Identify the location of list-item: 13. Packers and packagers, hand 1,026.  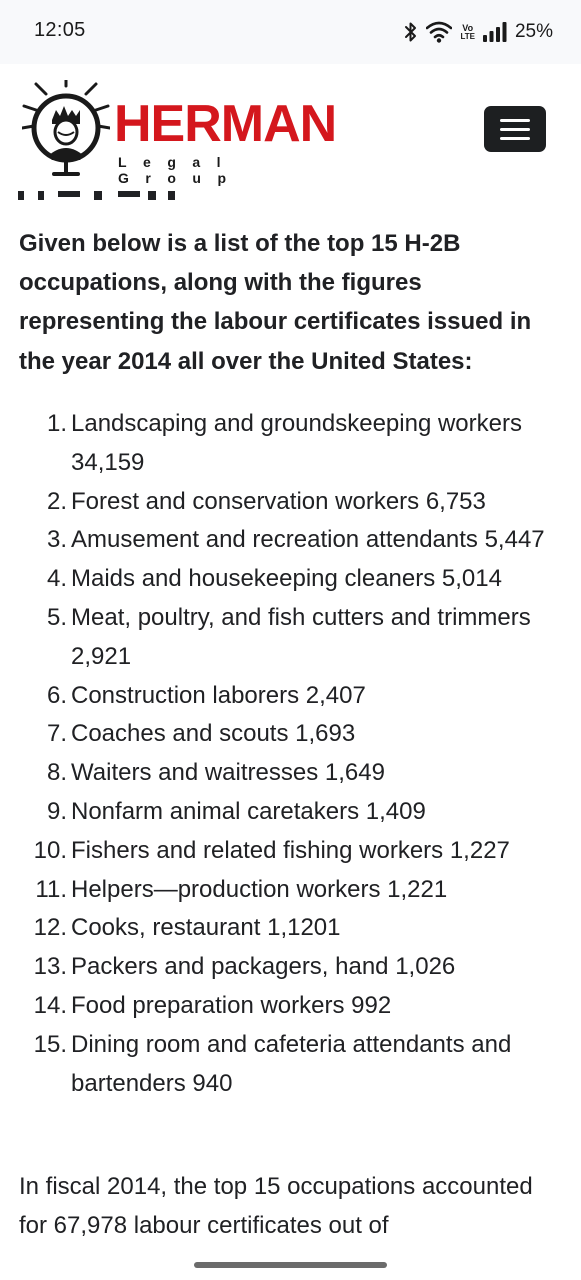
(290, 967).